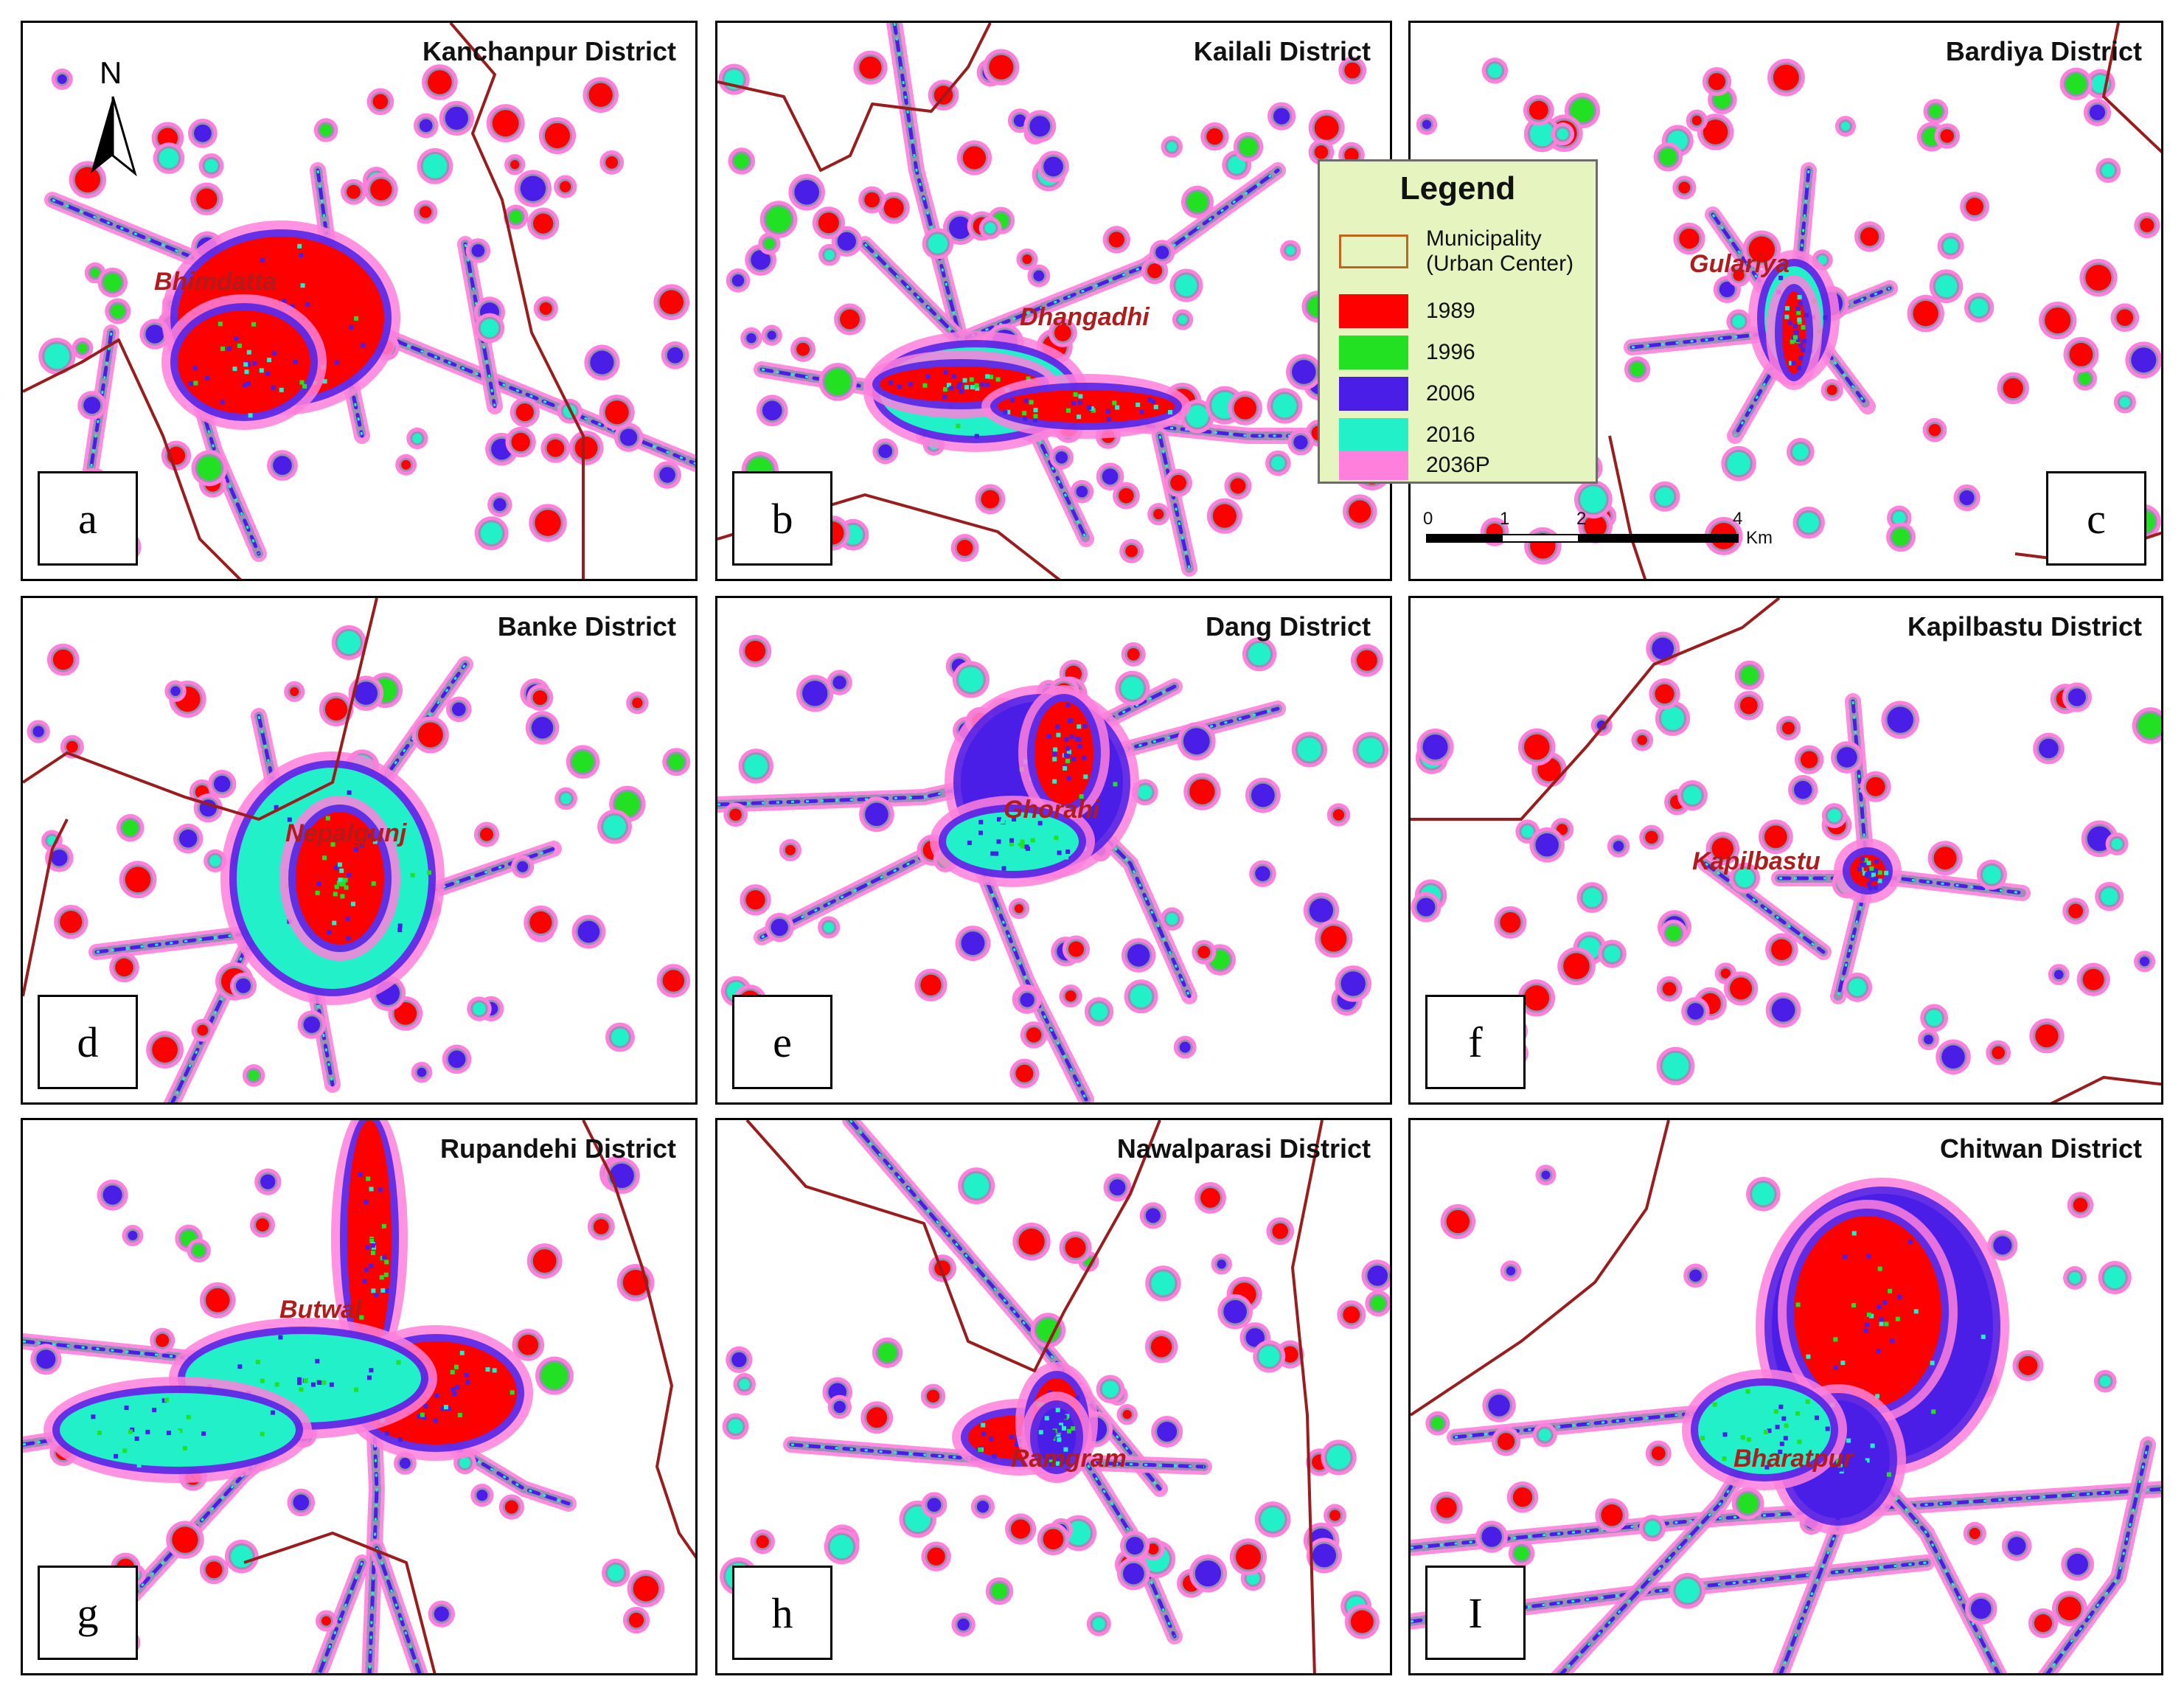 The width and height of the screenshot is (2184, 1699). I want to click on legend-label: Municipality (Urban Center), so click(1500, 251).